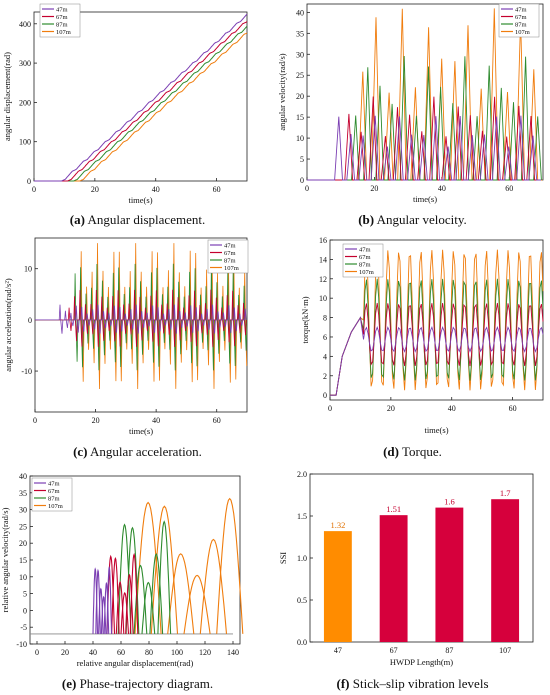 This screenshot has height=695, width=550. Describe the element at coordinates (283, 558) in the screenshot. I see `y-axis-label: SSI` at that location.